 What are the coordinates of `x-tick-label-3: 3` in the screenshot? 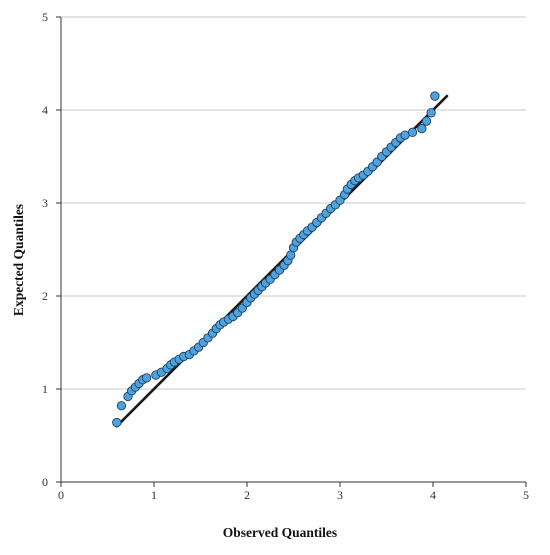 It's located at (340, 495).